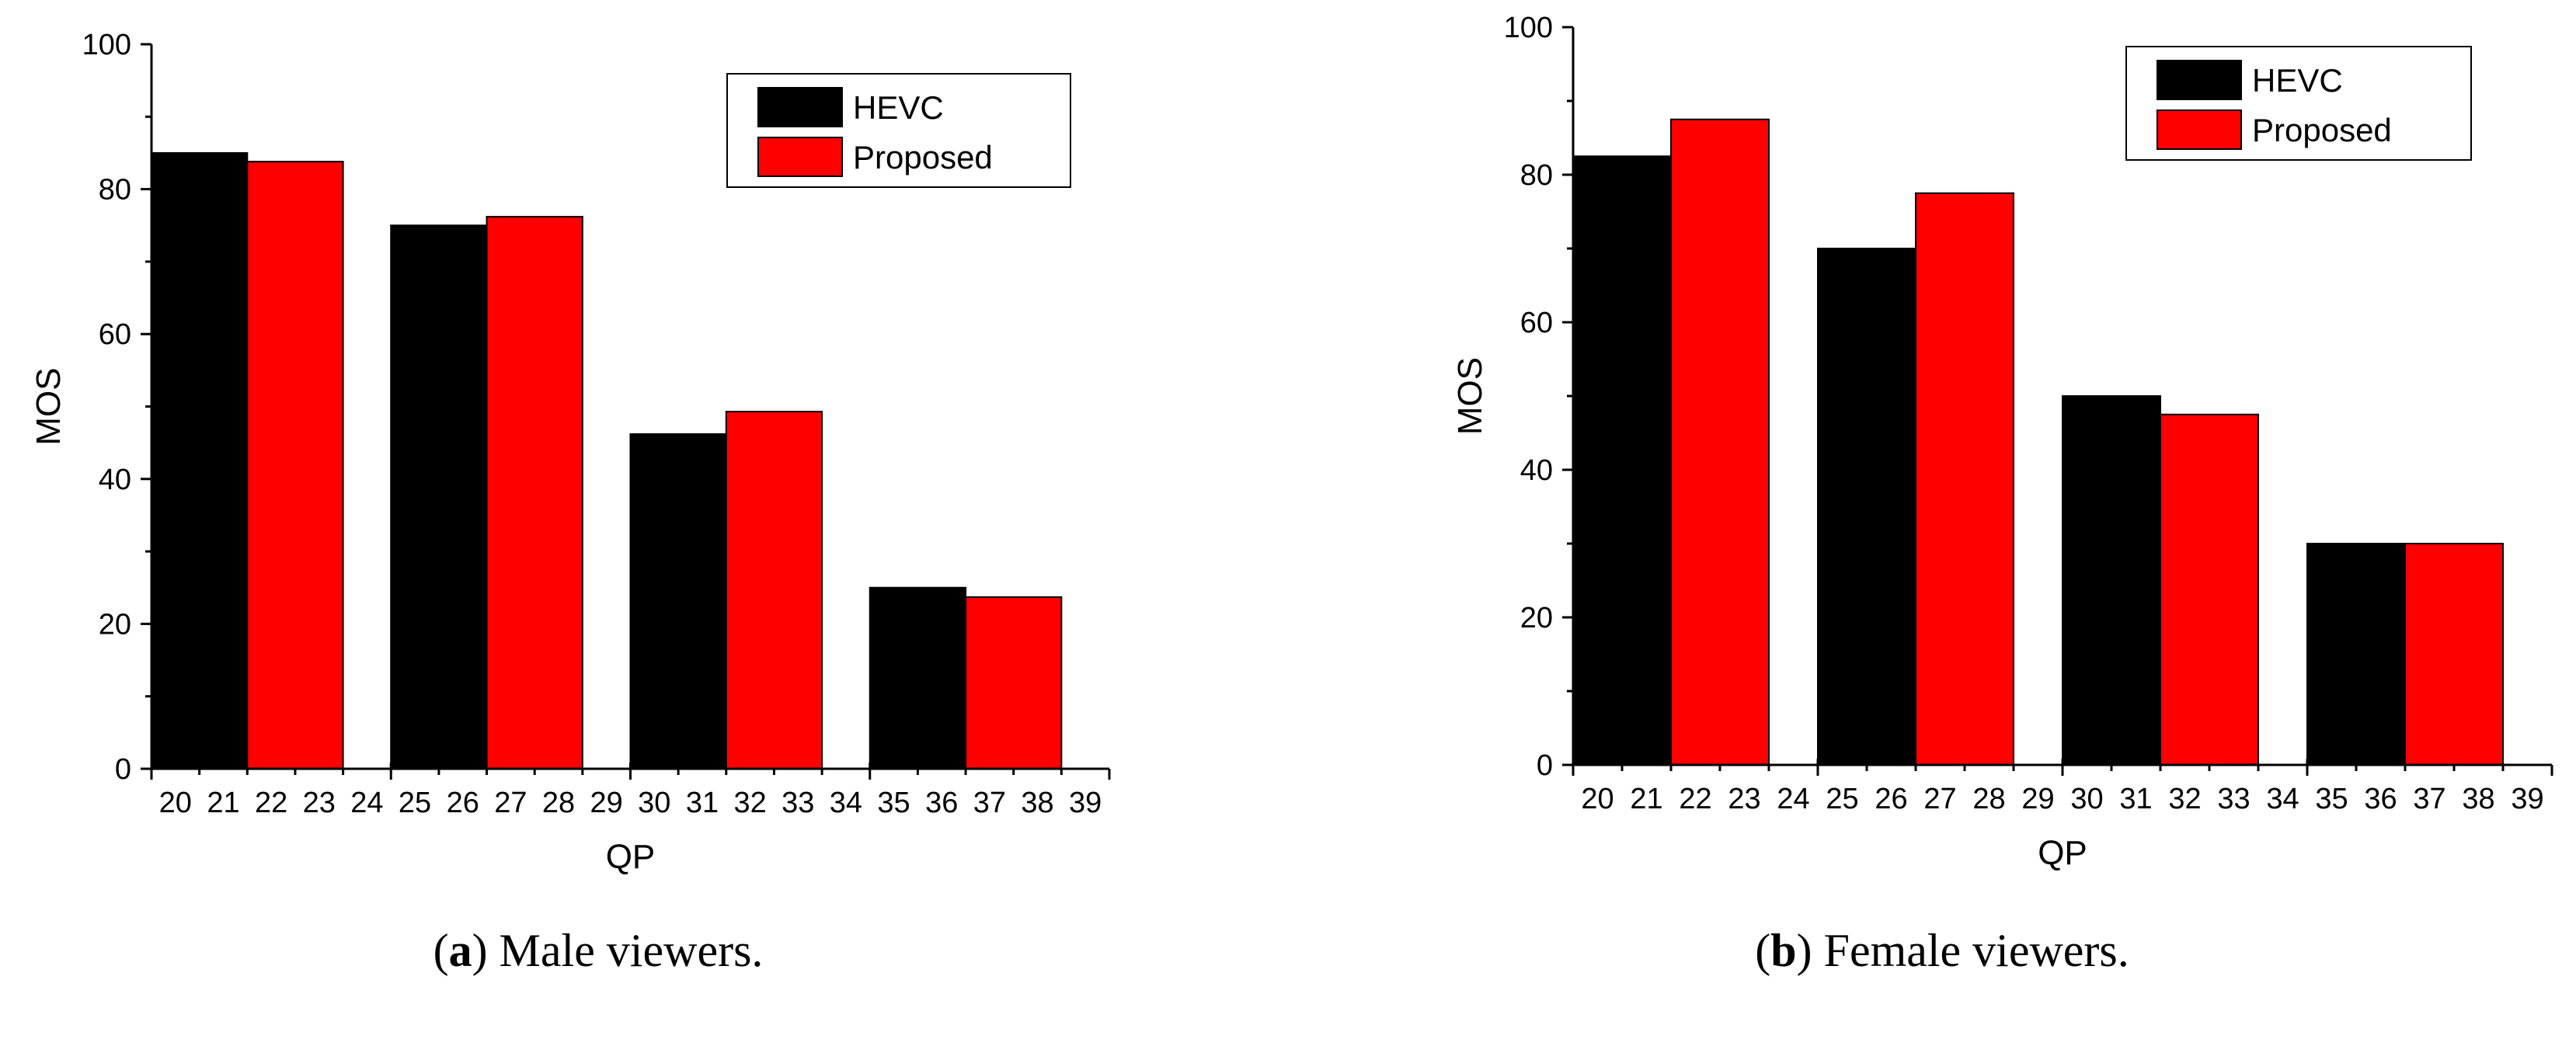 The image size is (2576, 1046). I want to click on caption-female: (b) Female viewers., so click(1942, 951).